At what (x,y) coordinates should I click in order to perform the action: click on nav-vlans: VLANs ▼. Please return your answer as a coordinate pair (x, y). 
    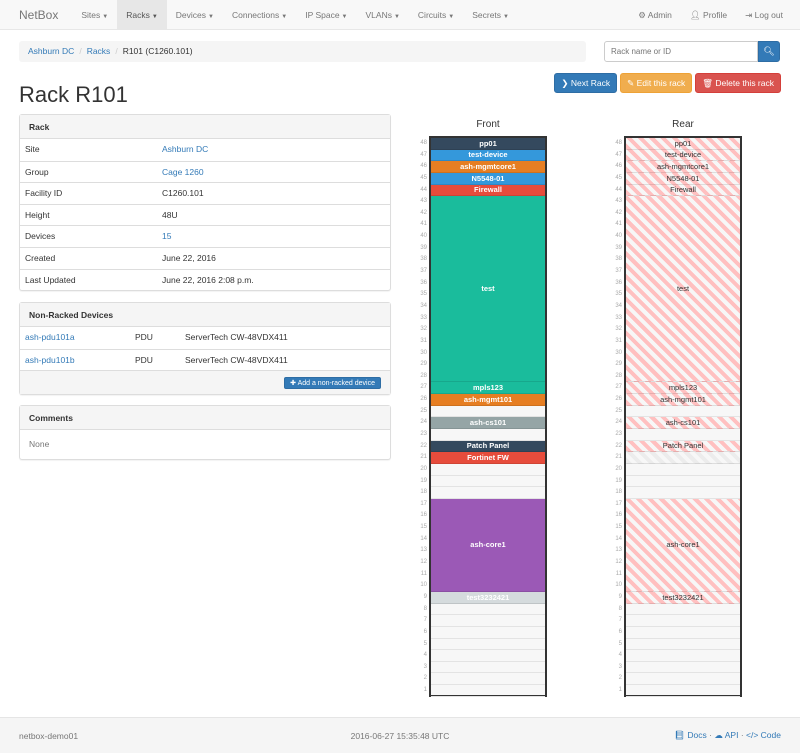
    Looking at the image, I should click on (383, 15).